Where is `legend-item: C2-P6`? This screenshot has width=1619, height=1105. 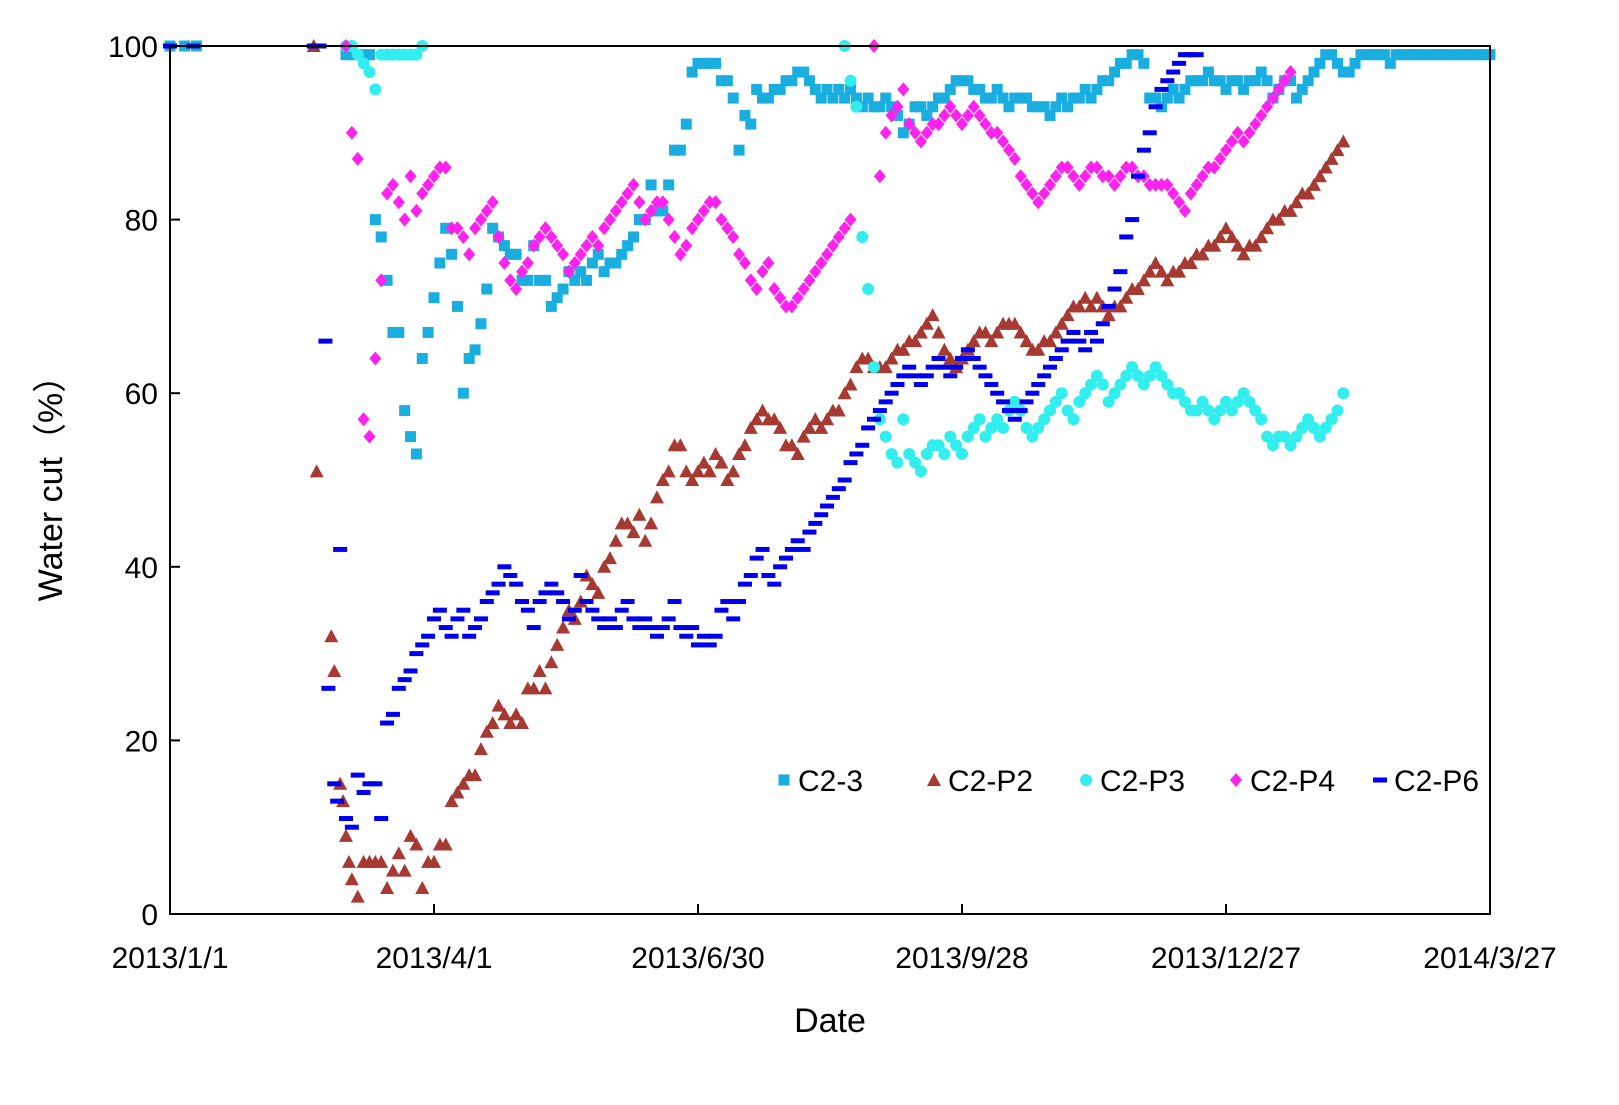 legend-item: C2-P6 is located at coordinates (1426, 781).